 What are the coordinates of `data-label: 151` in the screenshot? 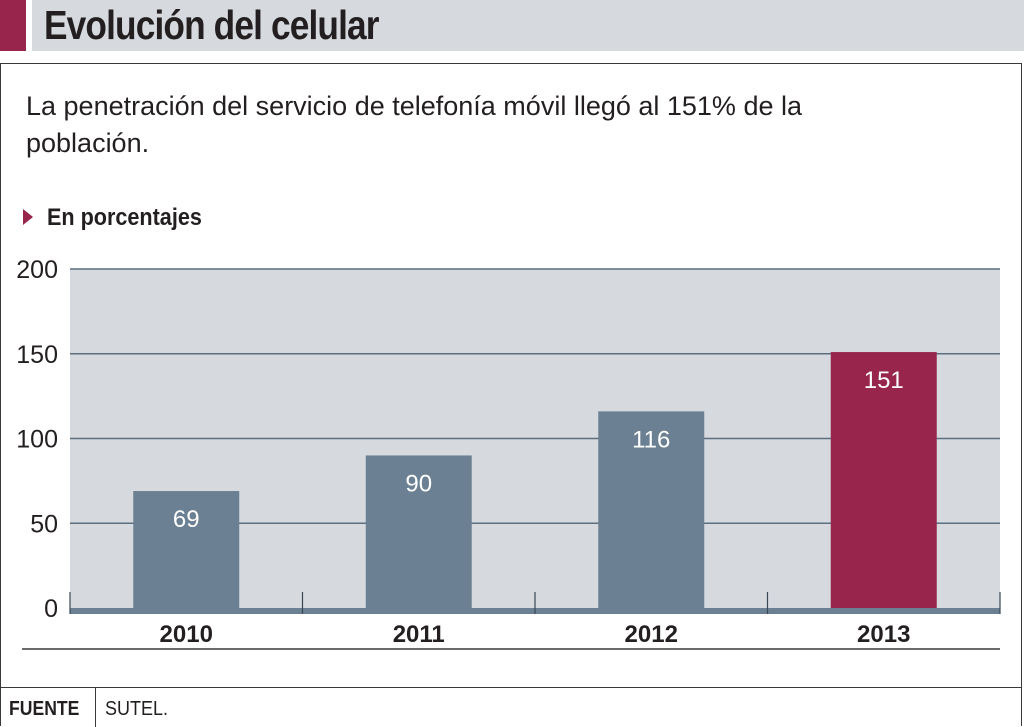 It's located at (884, 380).